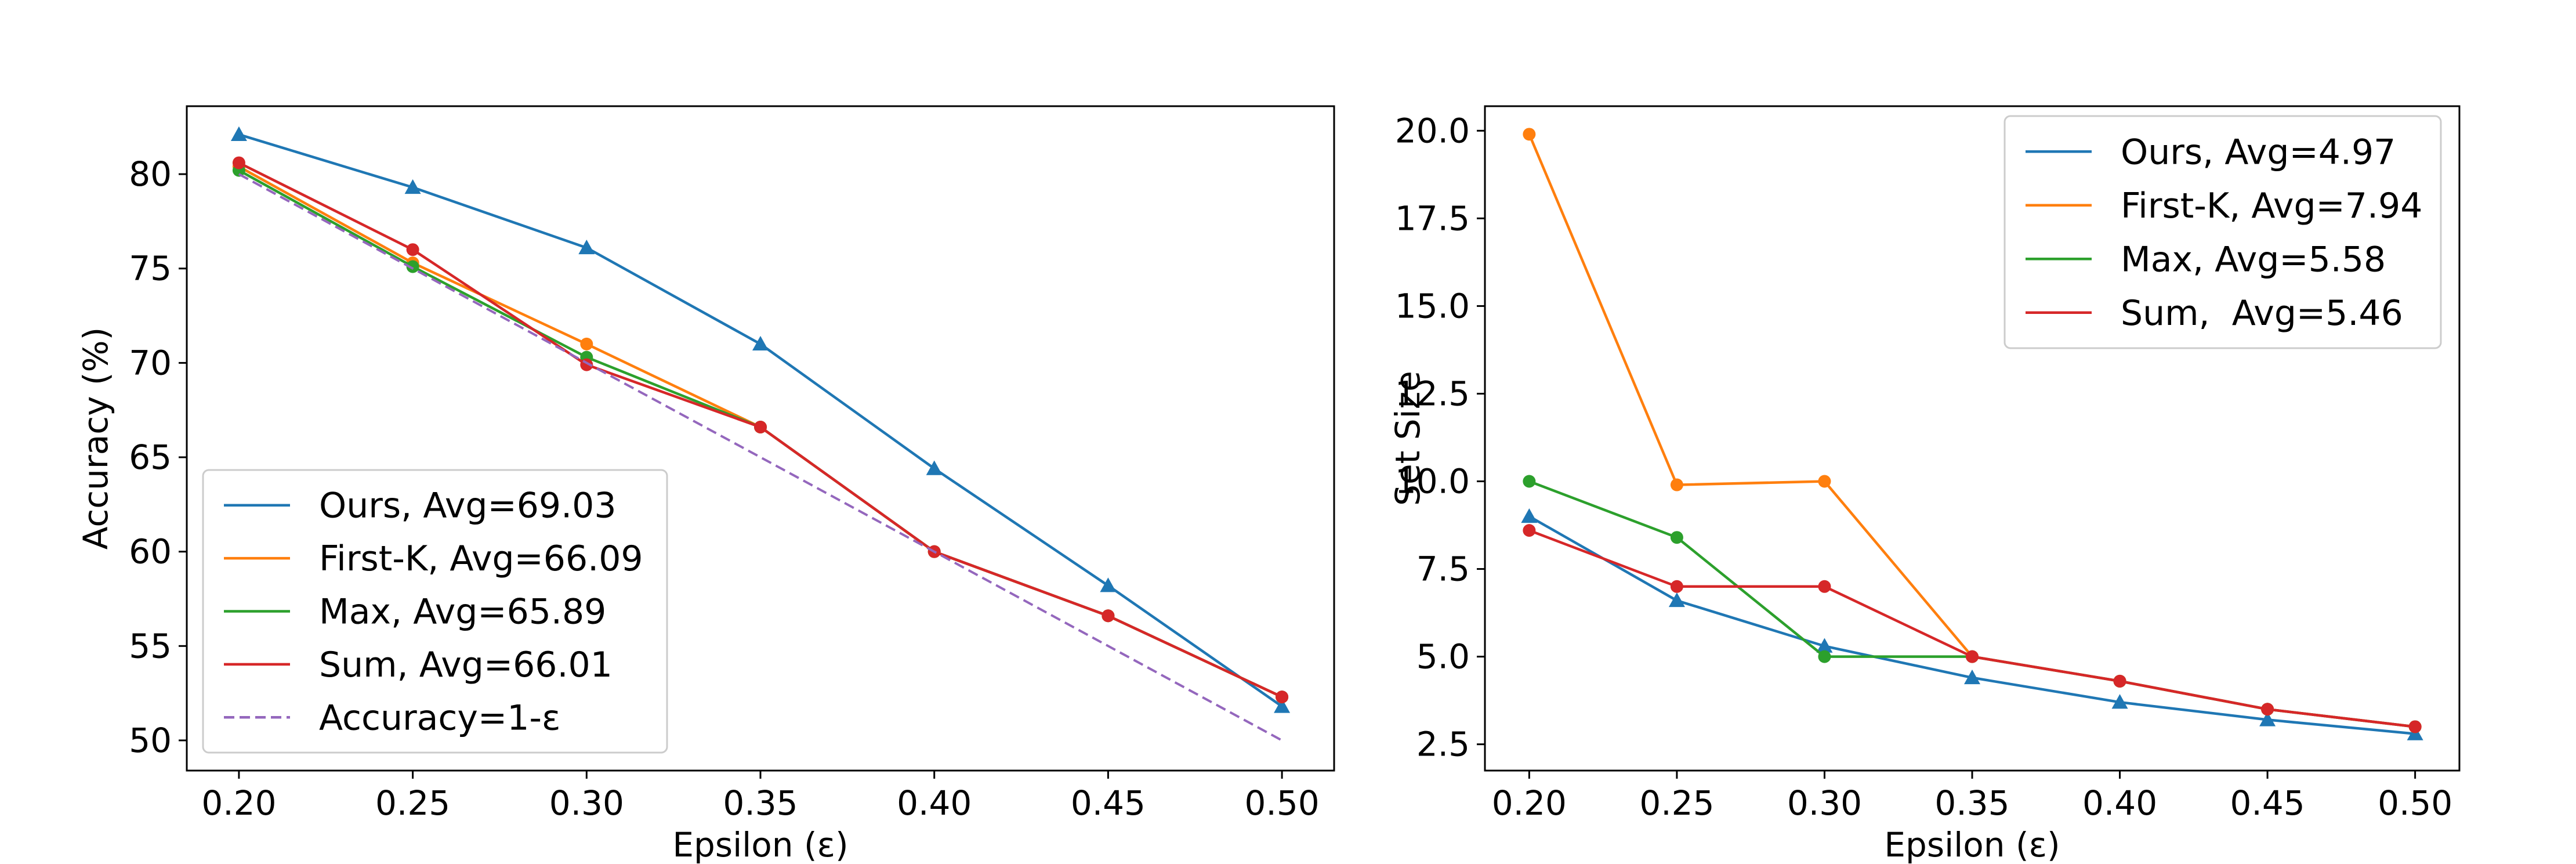 This screenshot has width=2576, height=864. What do you see at coordinates (440, 717) in the screenshot?
I see `legend-entry: Accuracy=1-ε` at bounding box center [440, 717].